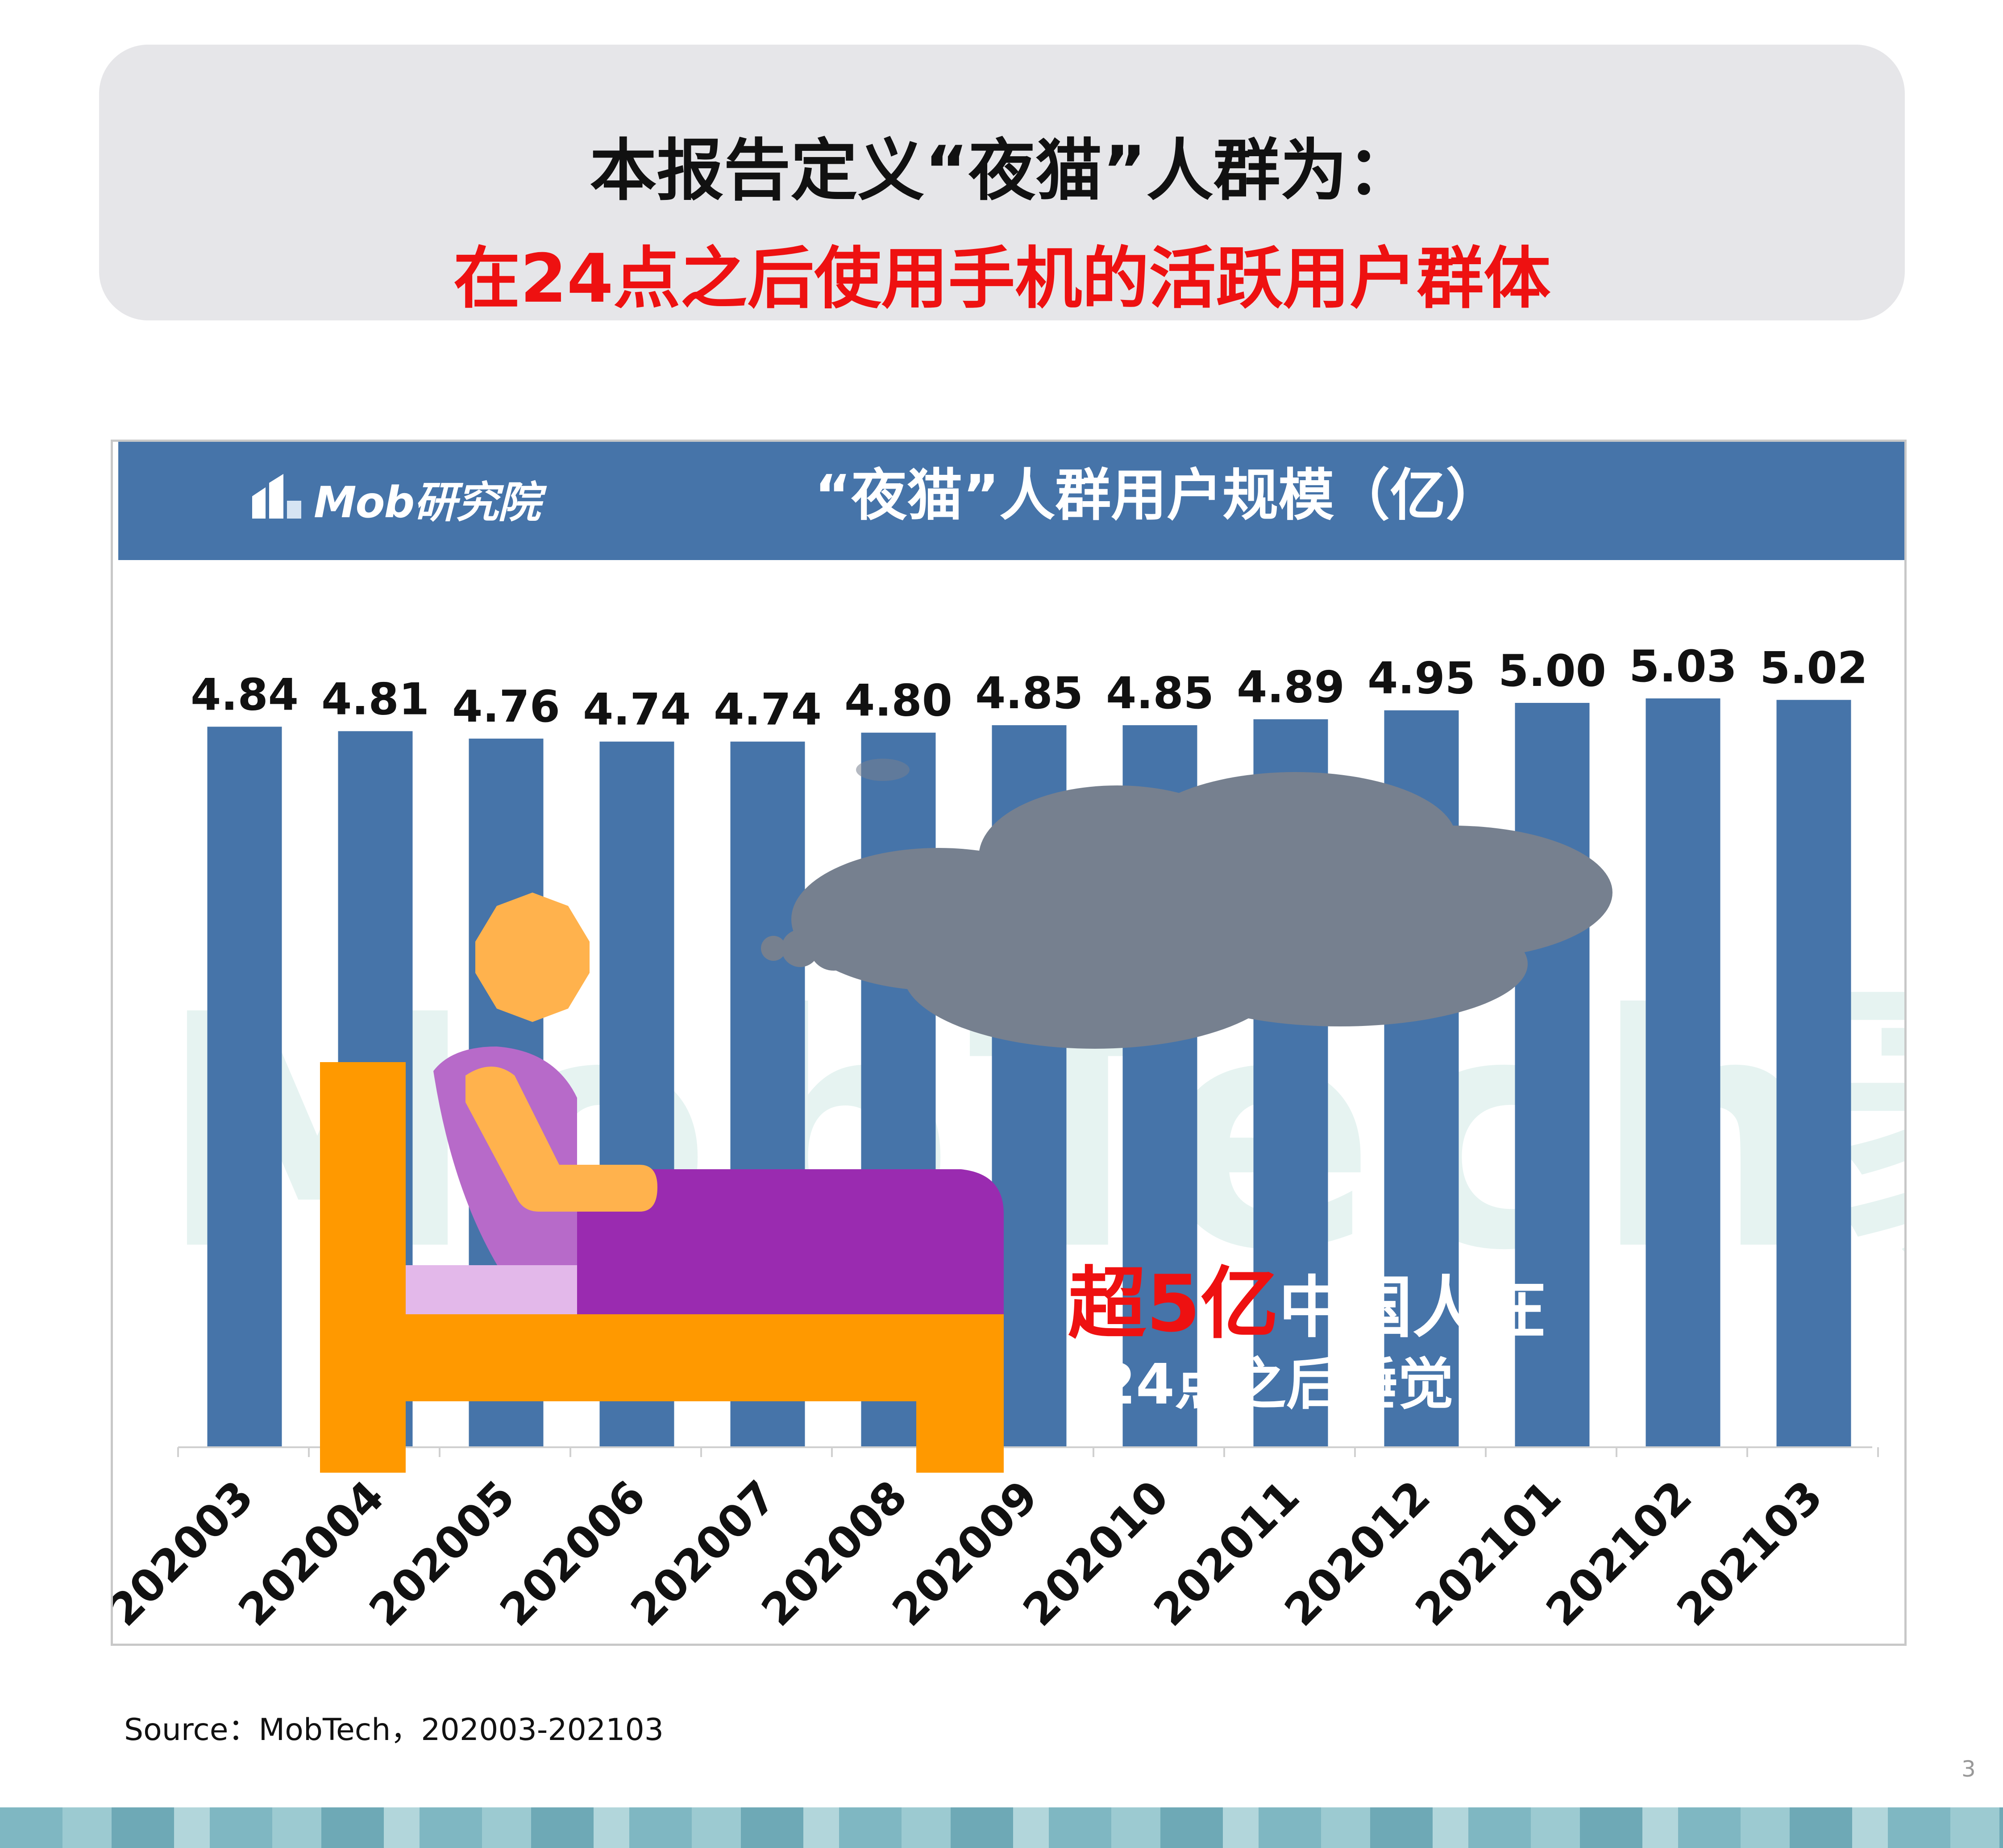  I want to click on value-label-202103: 5.02, so click(1814, 668).